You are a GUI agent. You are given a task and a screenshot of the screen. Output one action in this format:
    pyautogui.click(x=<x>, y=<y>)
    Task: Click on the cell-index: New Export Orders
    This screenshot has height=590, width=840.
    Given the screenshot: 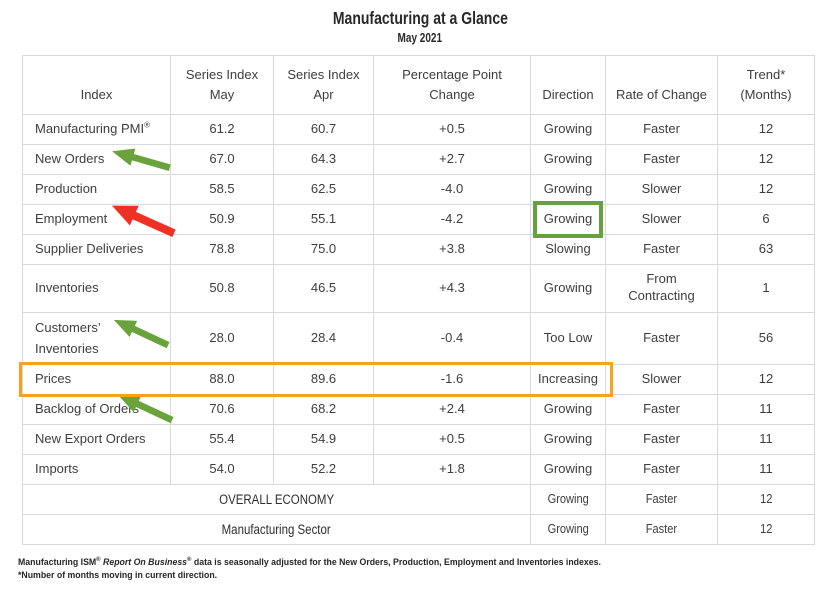 What is the action you would take?
    pyautogui.click(x=96, y=439)
    